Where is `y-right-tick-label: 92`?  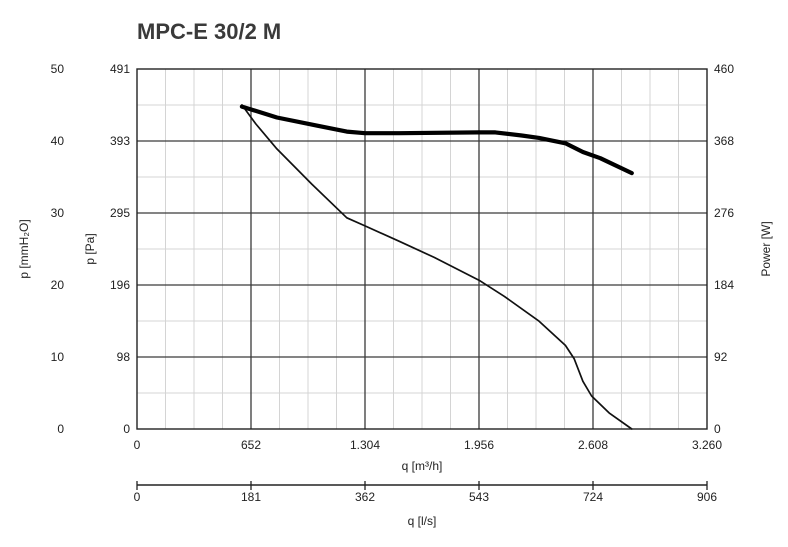 y-right-tick-label: 92 is located at coordinates (721, 357).